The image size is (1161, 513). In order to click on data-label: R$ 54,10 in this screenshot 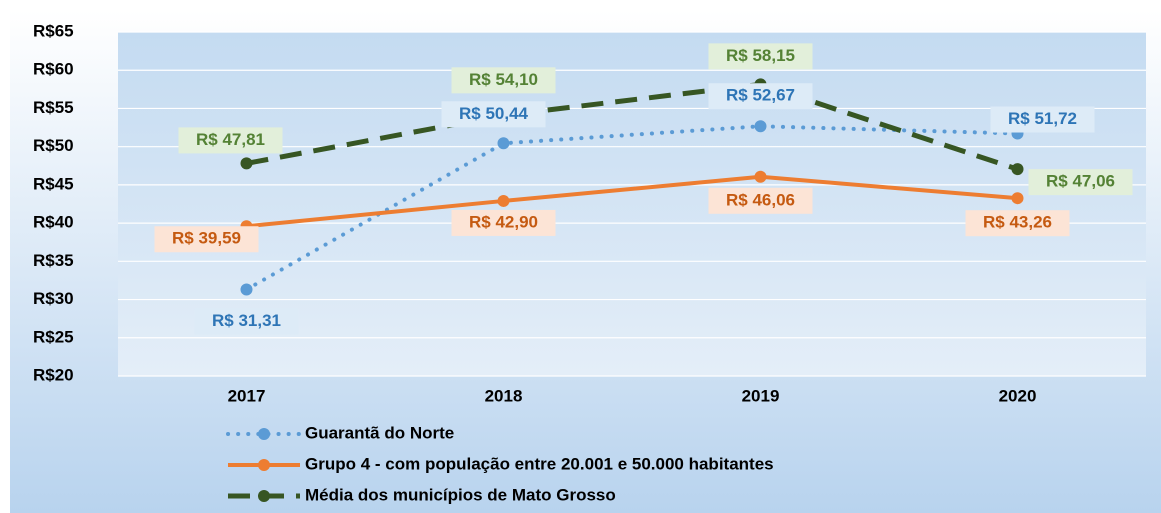, I will do `click(503, 79)`.